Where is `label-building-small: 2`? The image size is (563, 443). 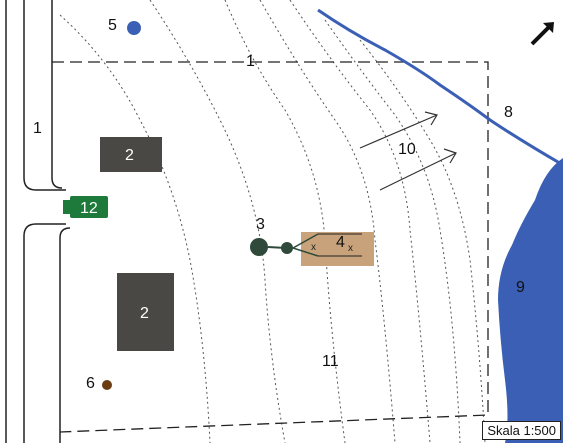
label-building-small: 2 is located at coordinates (129, 155).